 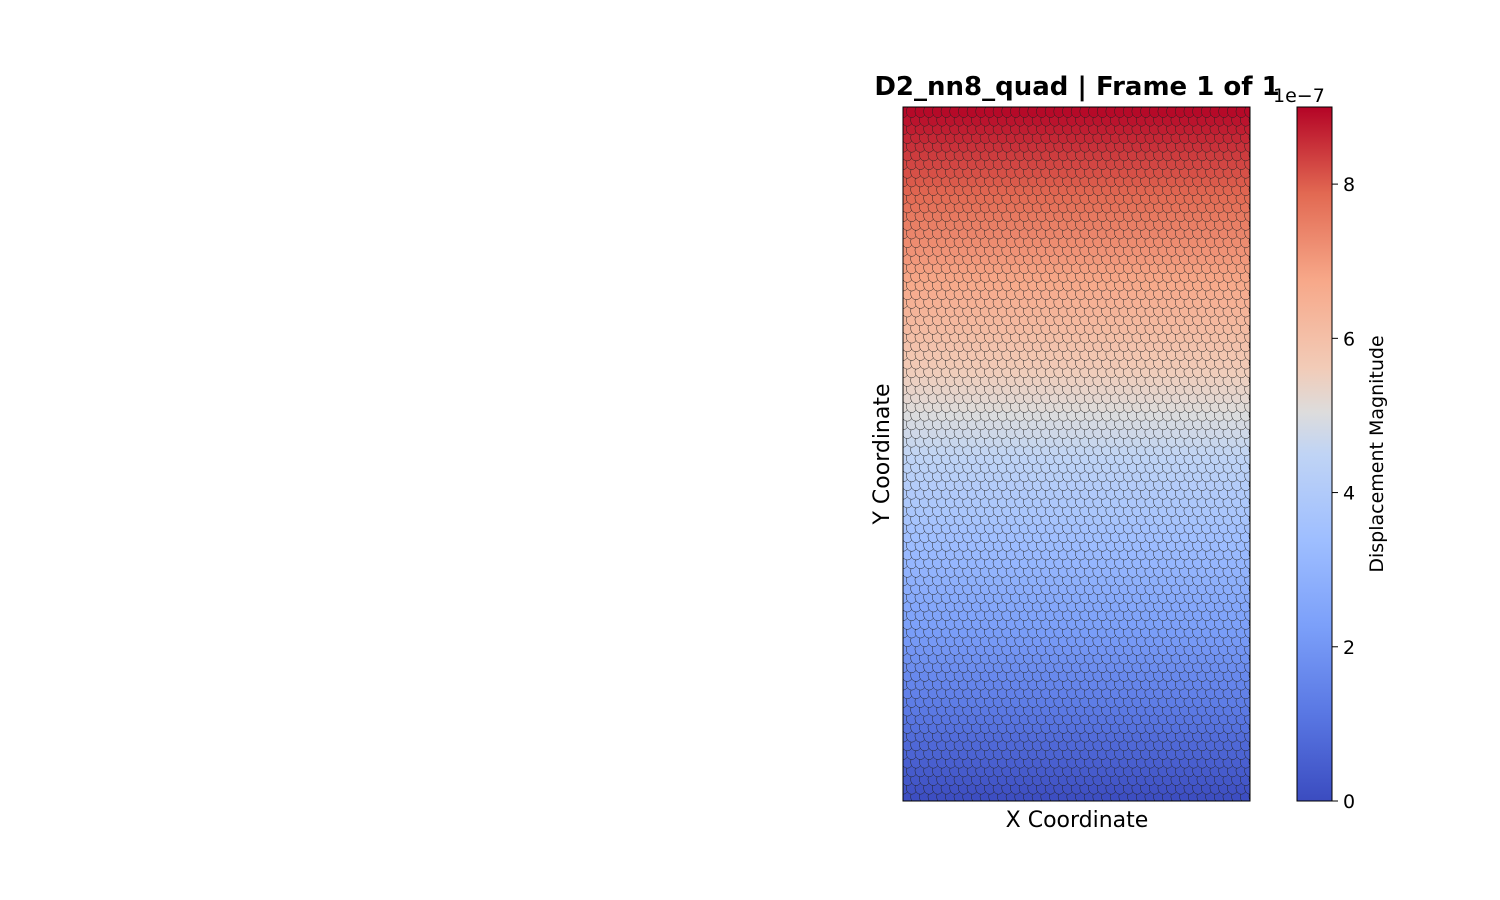 What do you see at coordinates (1349, 802) in the screenshot?
I see `colorbar-tick-label: 0` at bounding box center [1349, 802].